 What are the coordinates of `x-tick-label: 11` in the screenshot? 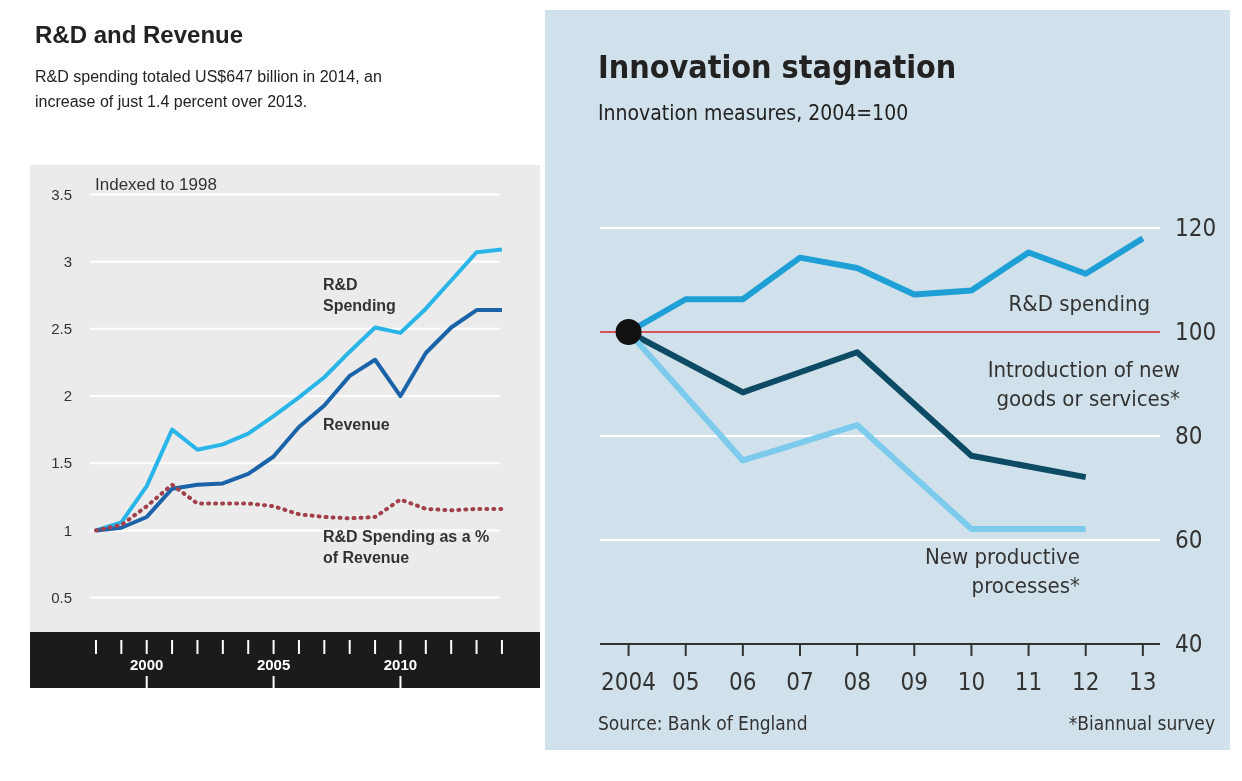 It's located at (1028, 682).